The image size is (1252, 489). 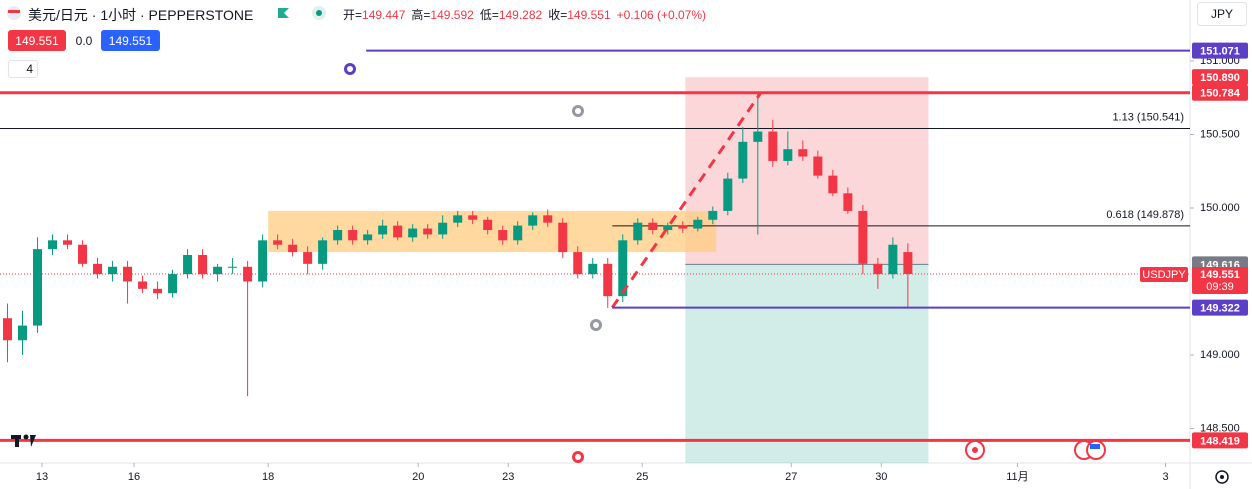 What do you see at coordinates (687, 200) in the screenshot?
I see `trend-line` at bounding box center [687, 200].